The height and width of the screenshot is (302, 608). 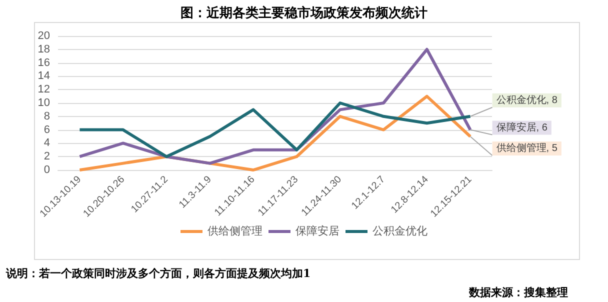 I want to click on y-tick-label: 18, so click(x=44, y=49).